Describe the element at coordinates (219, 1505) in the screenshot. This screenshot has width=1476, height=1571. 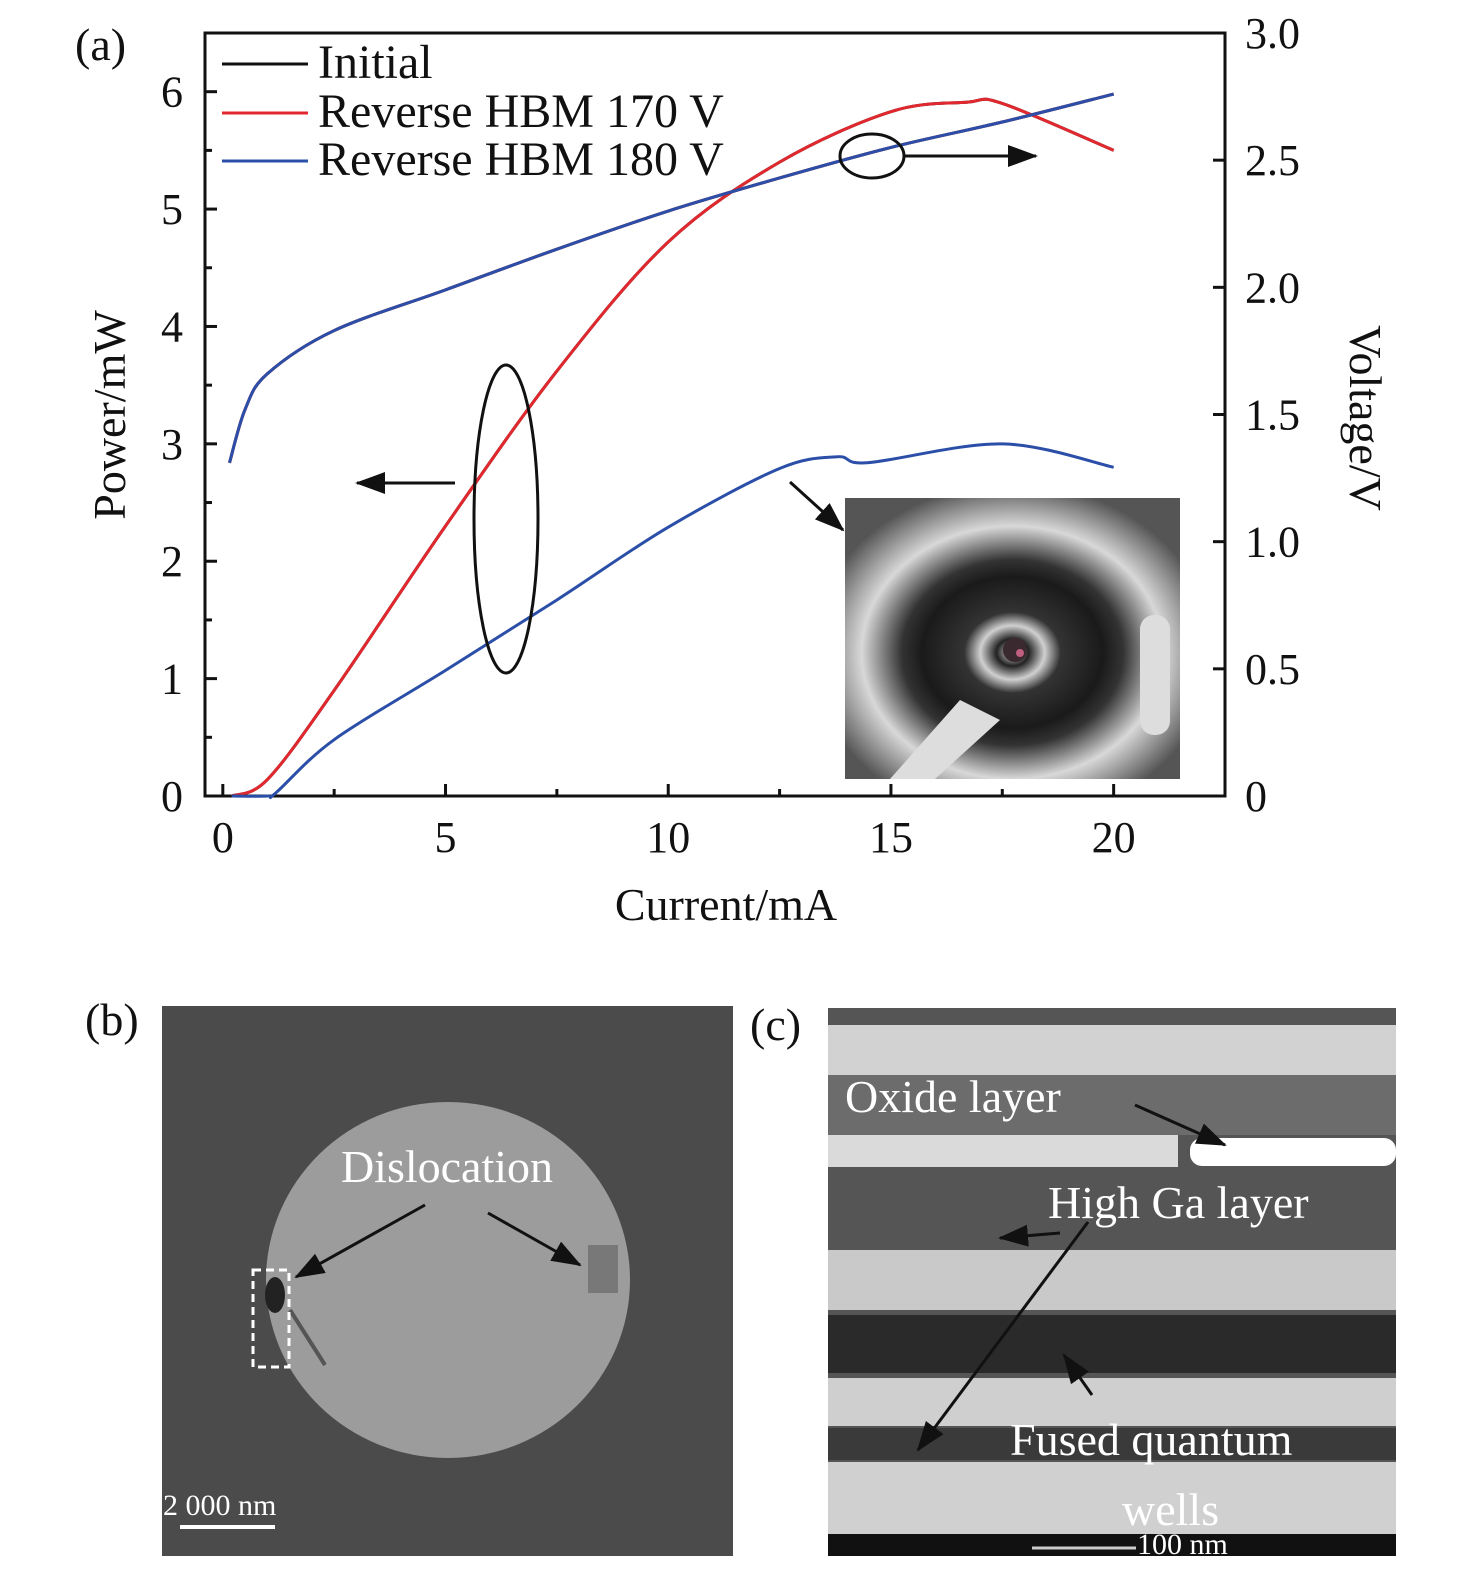
I see `scale-bar-label-b: 2 000 nm` at that location.